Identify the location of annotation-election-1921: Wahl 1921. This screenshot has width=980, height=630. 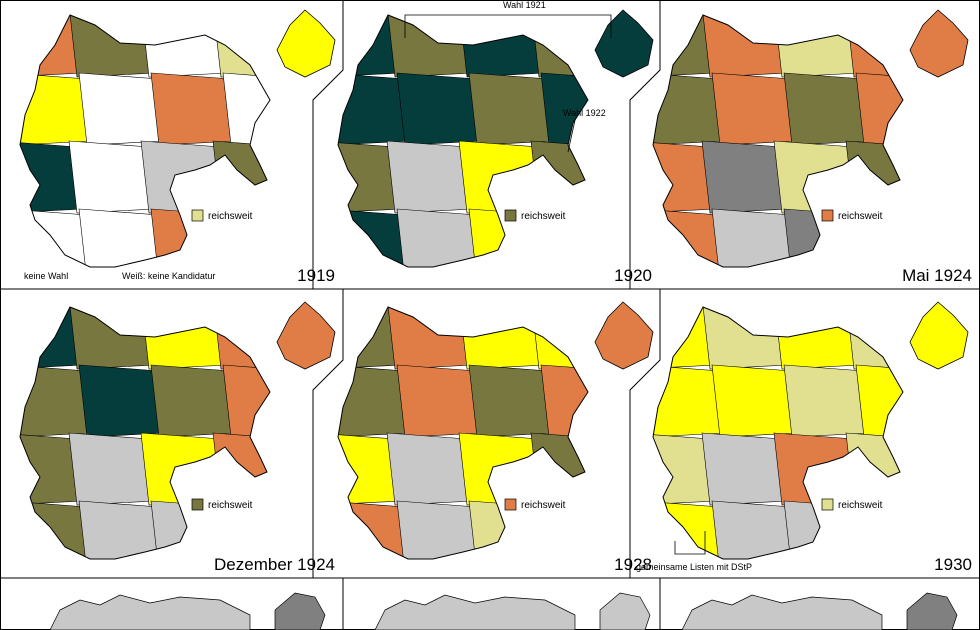
(524, 5).